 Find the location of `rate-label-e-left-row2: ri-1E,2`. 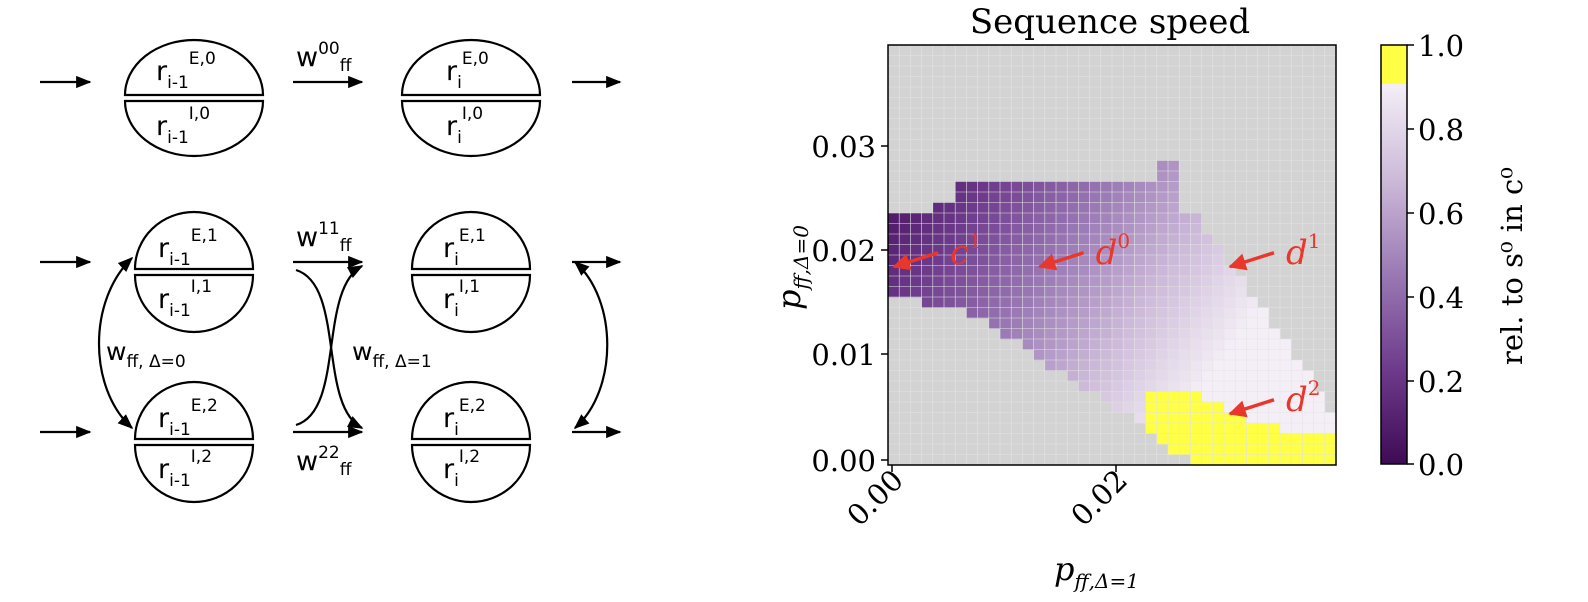

rate-label-e-left-row2: ri-1E,2 is located at coordinates (188, 418).